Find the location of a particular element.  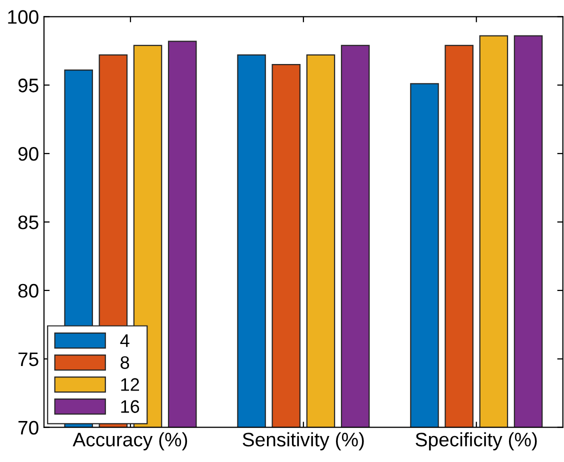

y-tick-label: 90 is located at coordinates (28, 154).